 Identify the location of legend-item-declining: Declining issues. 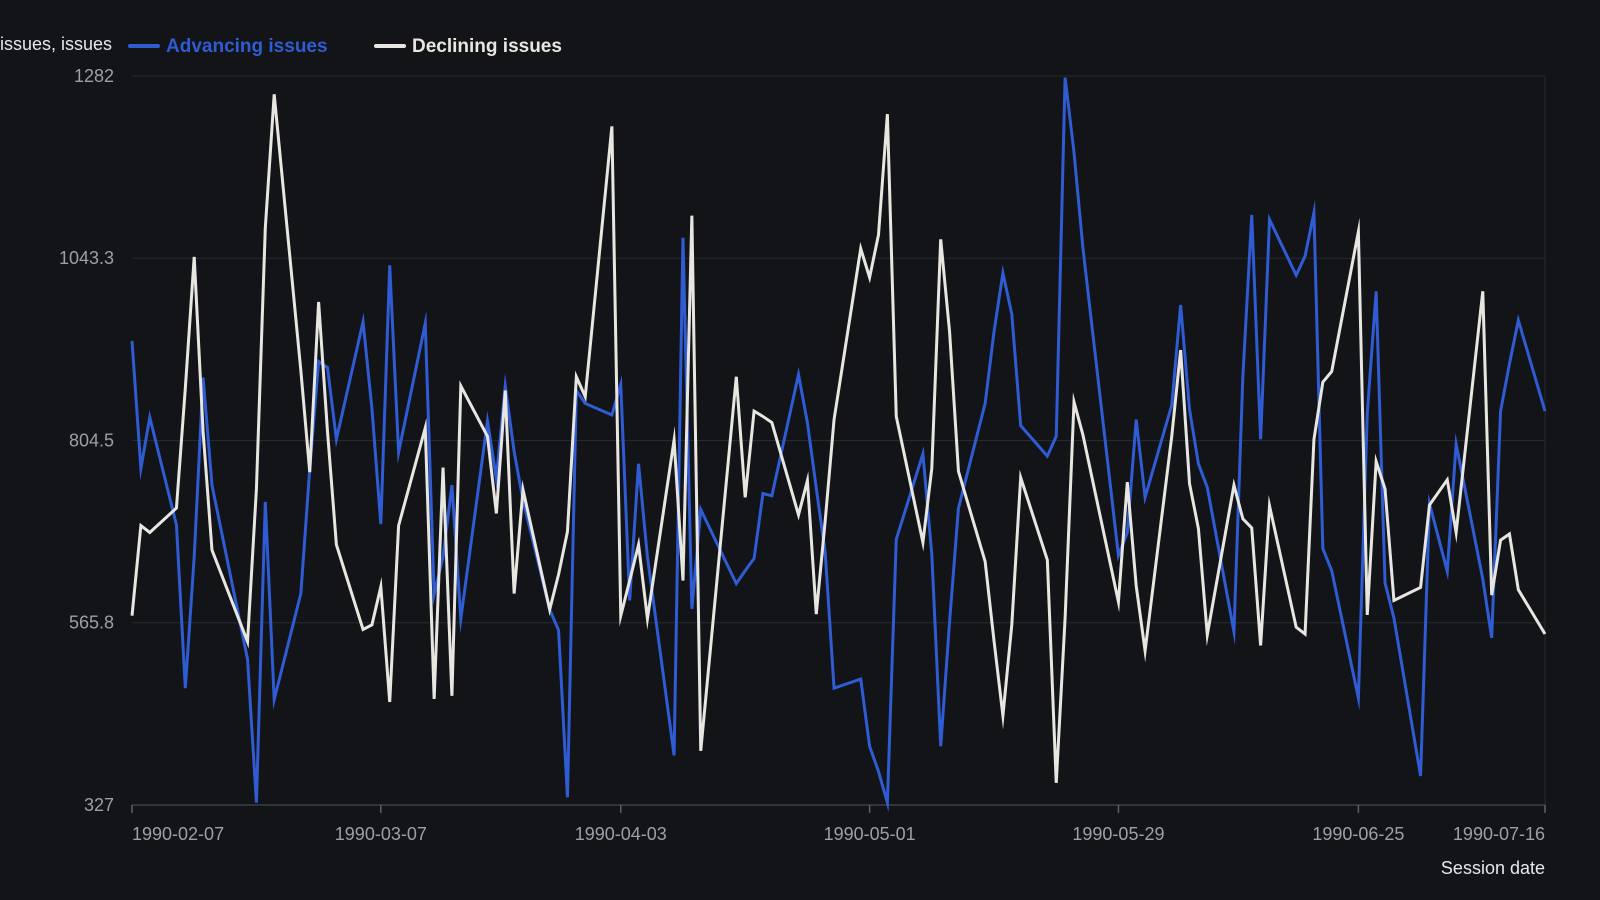
(468, 46).